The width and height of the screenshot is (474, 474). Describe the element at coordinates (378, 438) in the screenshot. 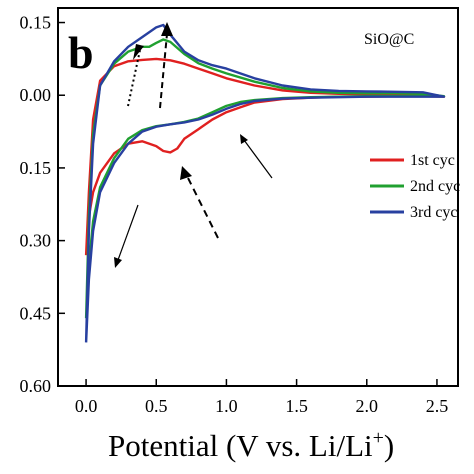

I see `x-axis-label-sup: +` at that location.